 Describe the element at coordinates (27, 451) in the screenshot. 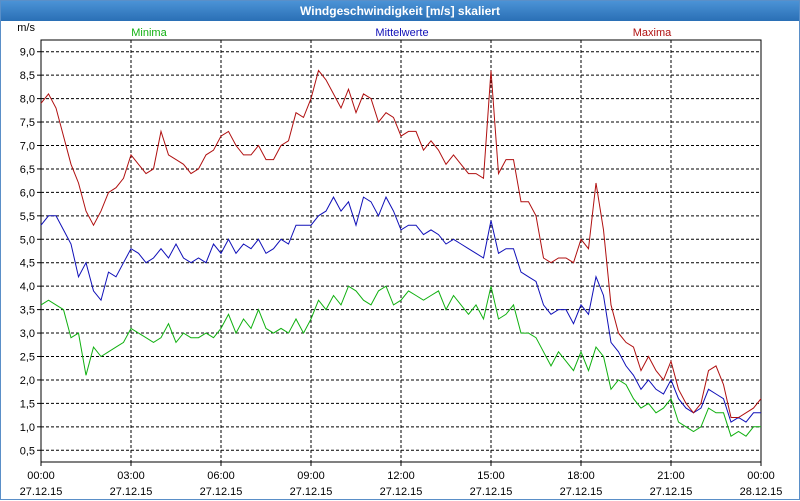

I see `y-tick-label: 0,5` at that location.